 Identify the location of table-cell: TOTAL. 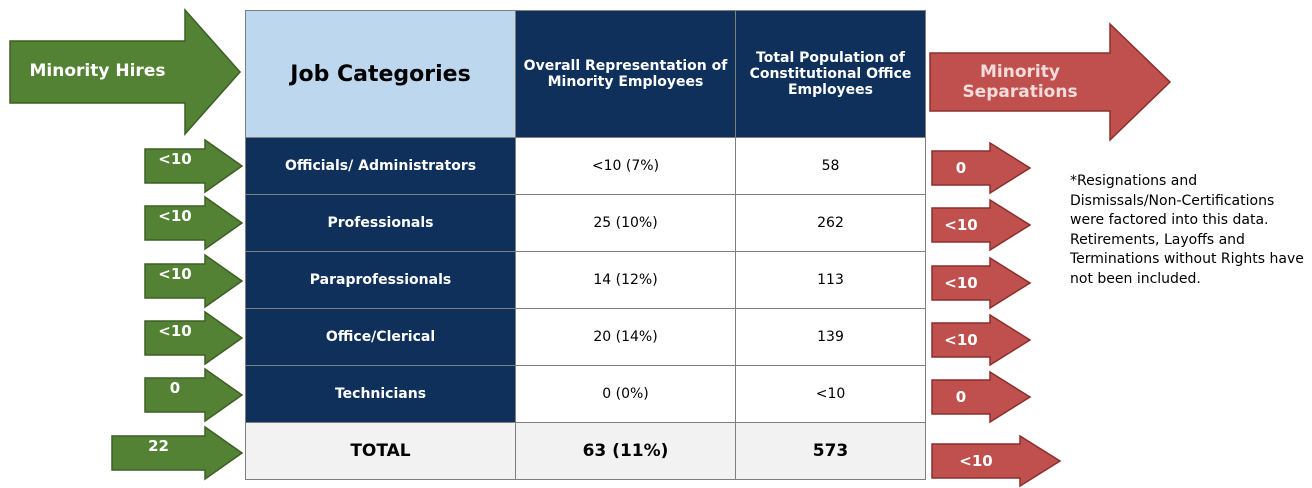
(380, 451).